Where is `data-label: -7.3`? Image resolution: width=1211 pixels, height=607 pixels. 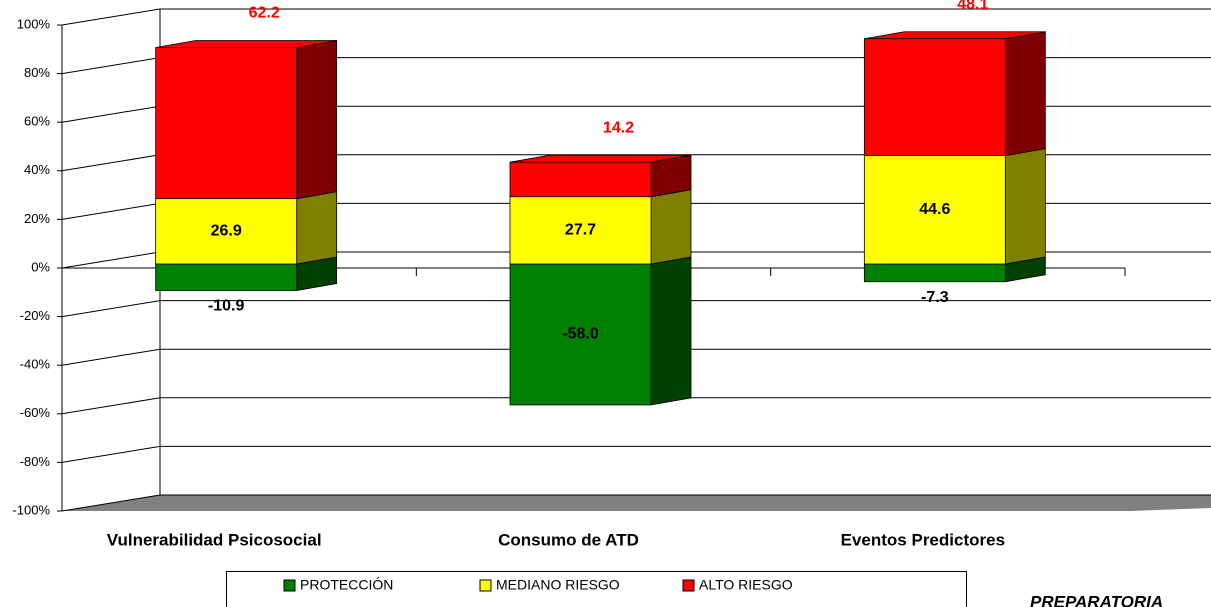 data-label: -7.3 is located at coordinates (935, 297).